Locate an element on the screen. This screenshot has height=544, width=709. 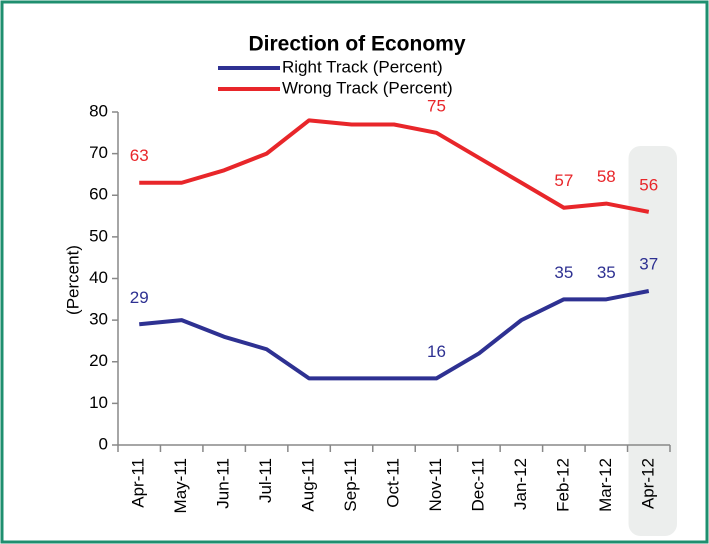
chart-title: Direction of Economy is located at coordinates (356, 44).